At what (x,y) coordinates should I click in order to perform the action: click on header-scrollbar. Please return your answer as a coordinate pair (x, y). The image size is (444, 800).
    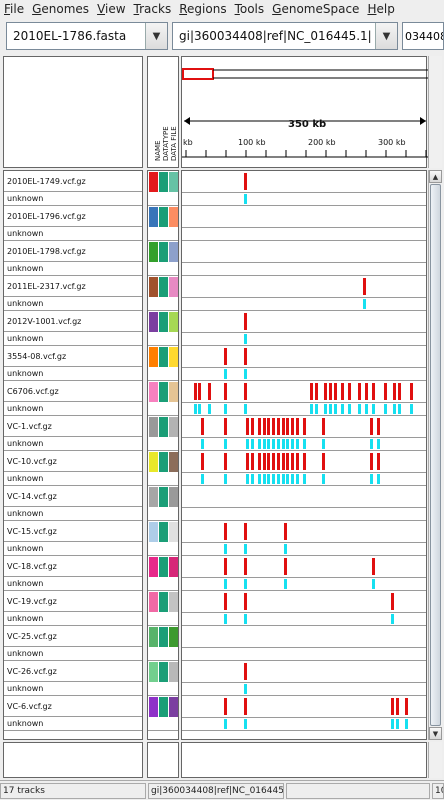
    Looking at the image, I should click on (435, 112).